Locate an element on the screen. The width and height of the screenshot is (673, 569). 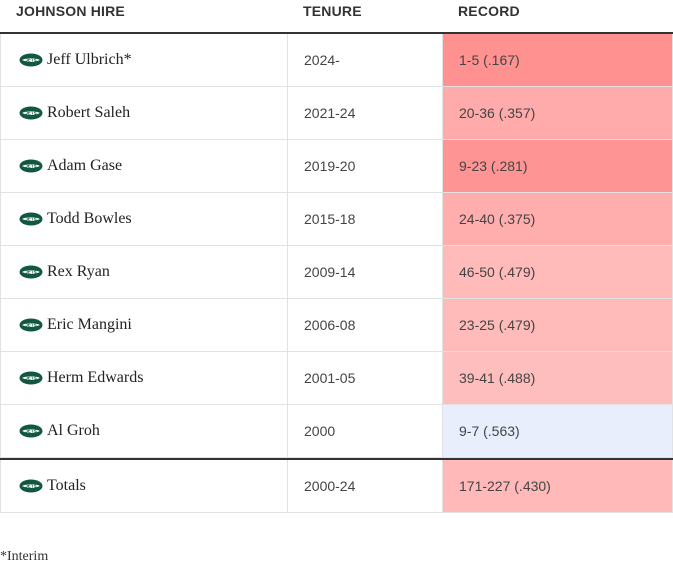
header-rule is located at coordinates (336, 33).